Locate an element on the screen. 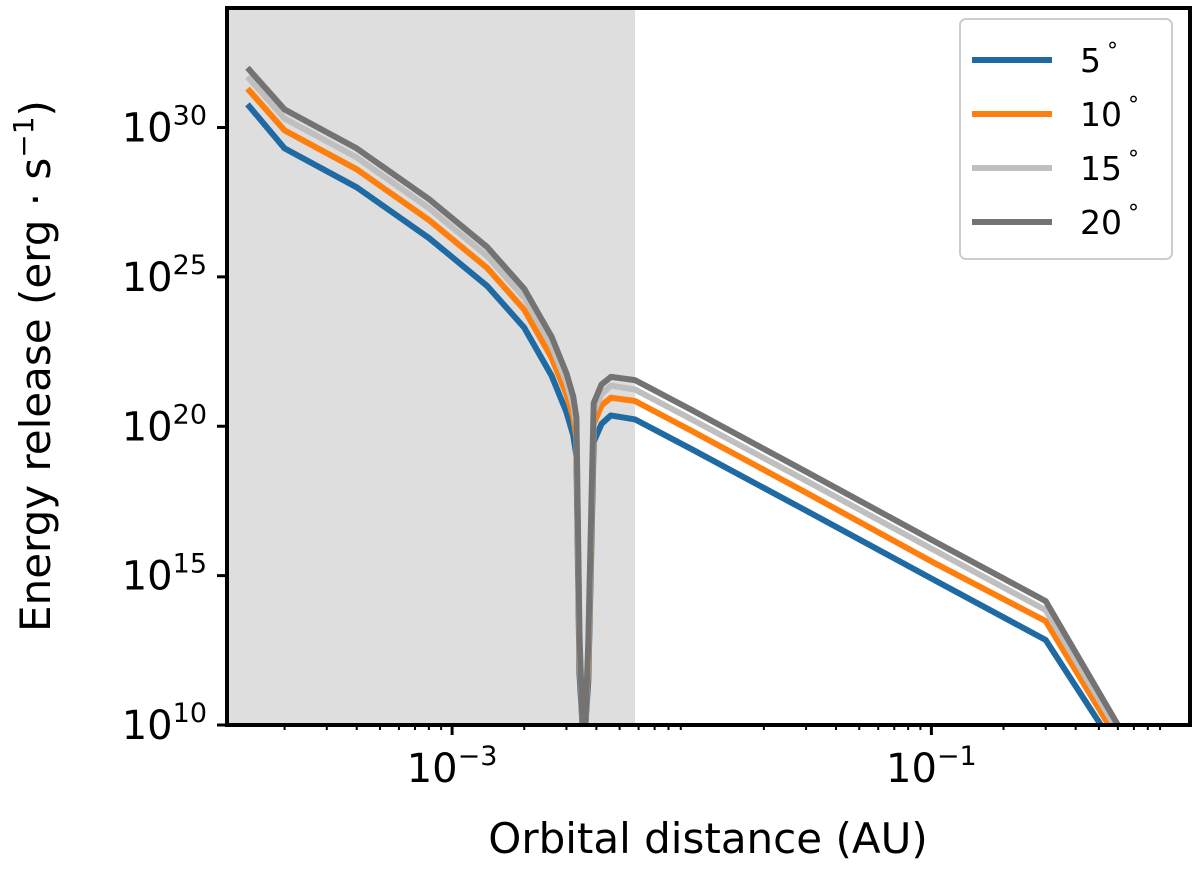 The height and width of the screenshot is (871, 1200). legend-name: 15 is located at coordinates (1101, 168).